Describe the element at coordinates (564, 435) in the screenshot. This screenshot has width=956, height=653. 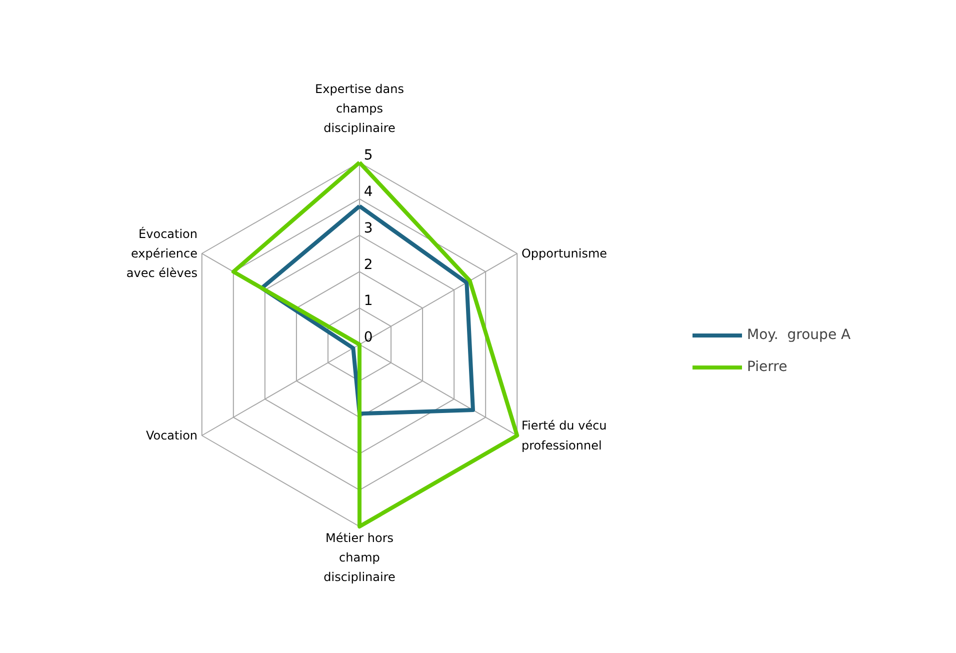
I see `spoke-label: Fierté du vécu professionnel` at that location.